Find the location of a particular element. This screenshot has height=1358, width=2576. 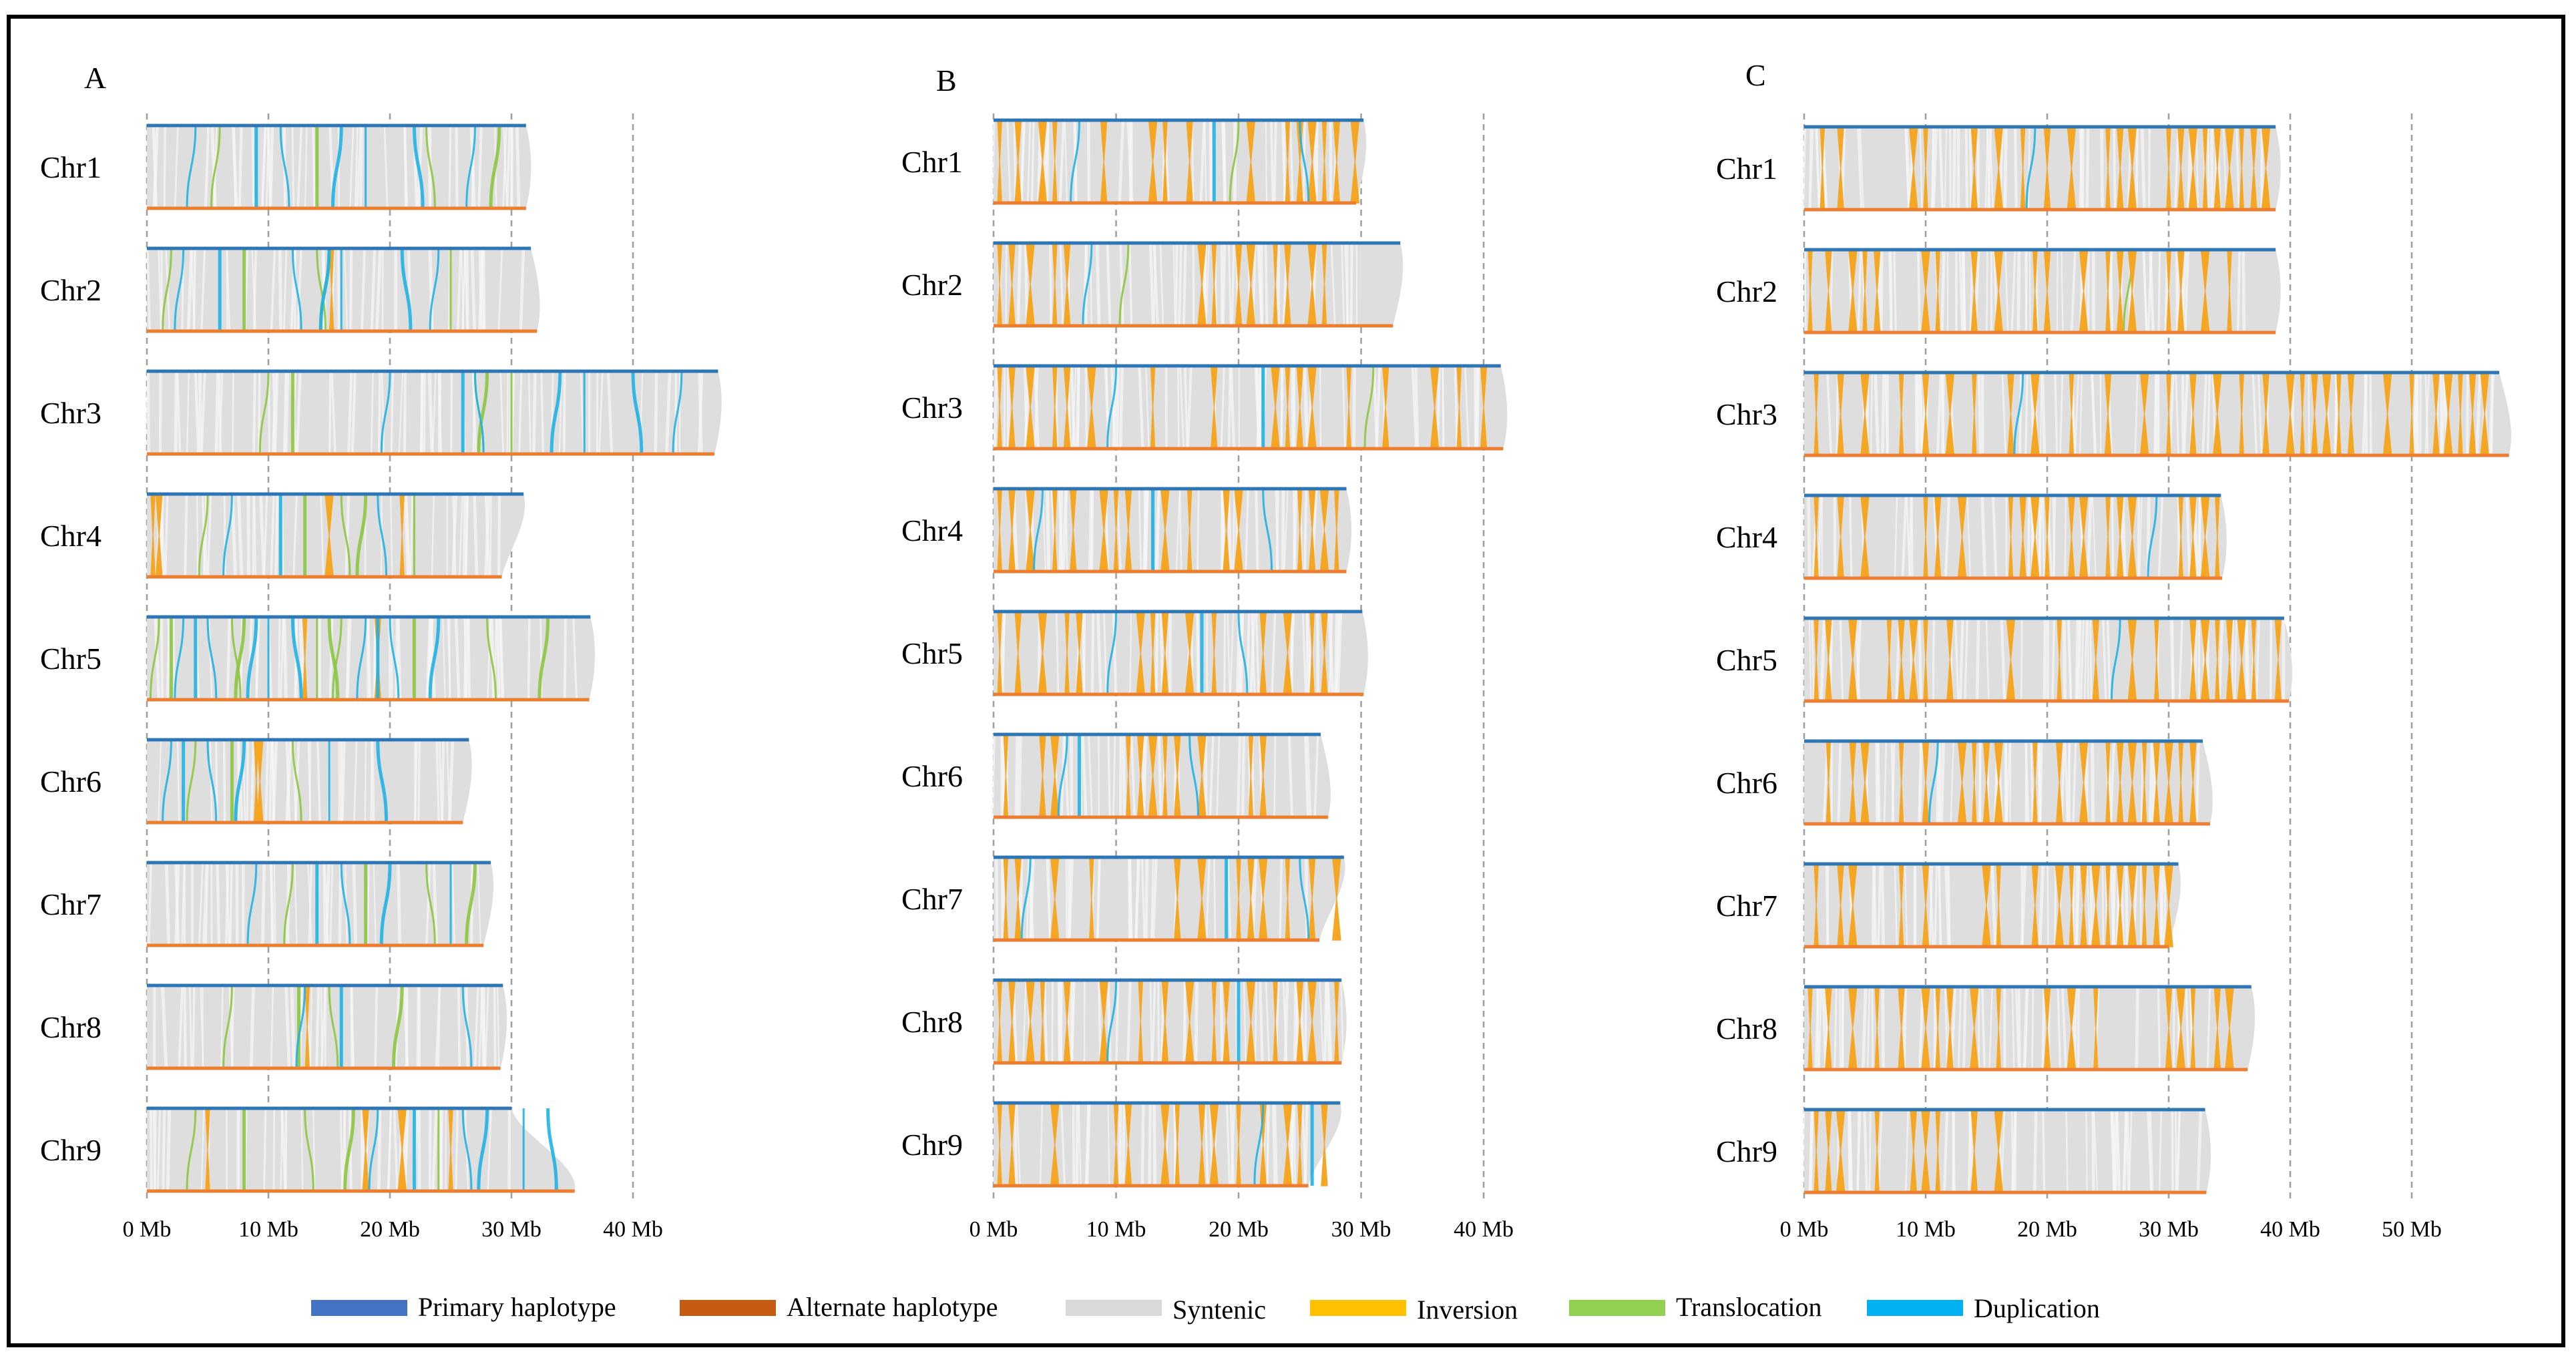

x-tick-label: 40 Mb is located at coordinates (2290, 1230).